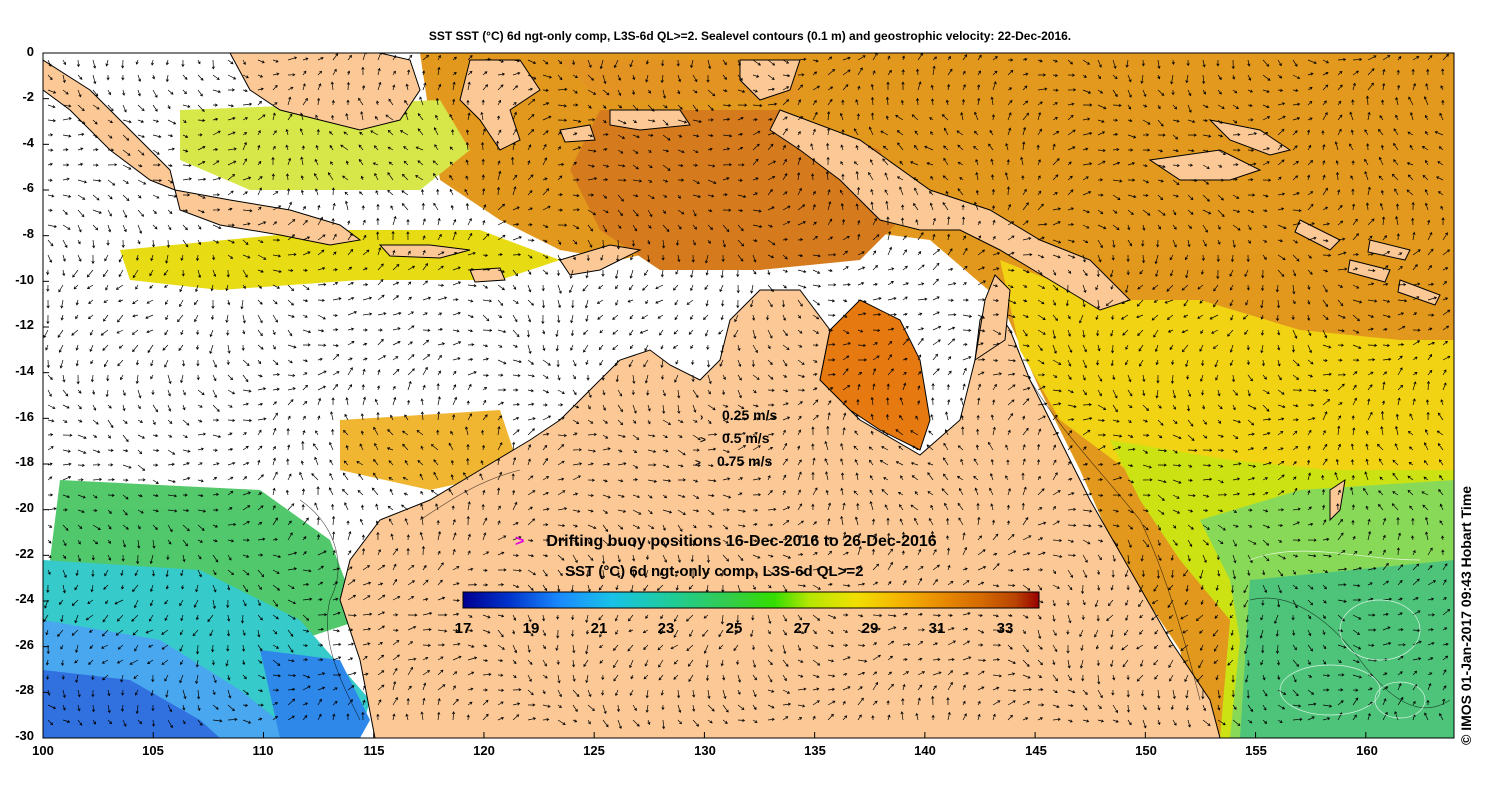  Describe the element at coordinates (703, 440) in the screenshot. I see `velocity-arrow-icon: >` at that location.